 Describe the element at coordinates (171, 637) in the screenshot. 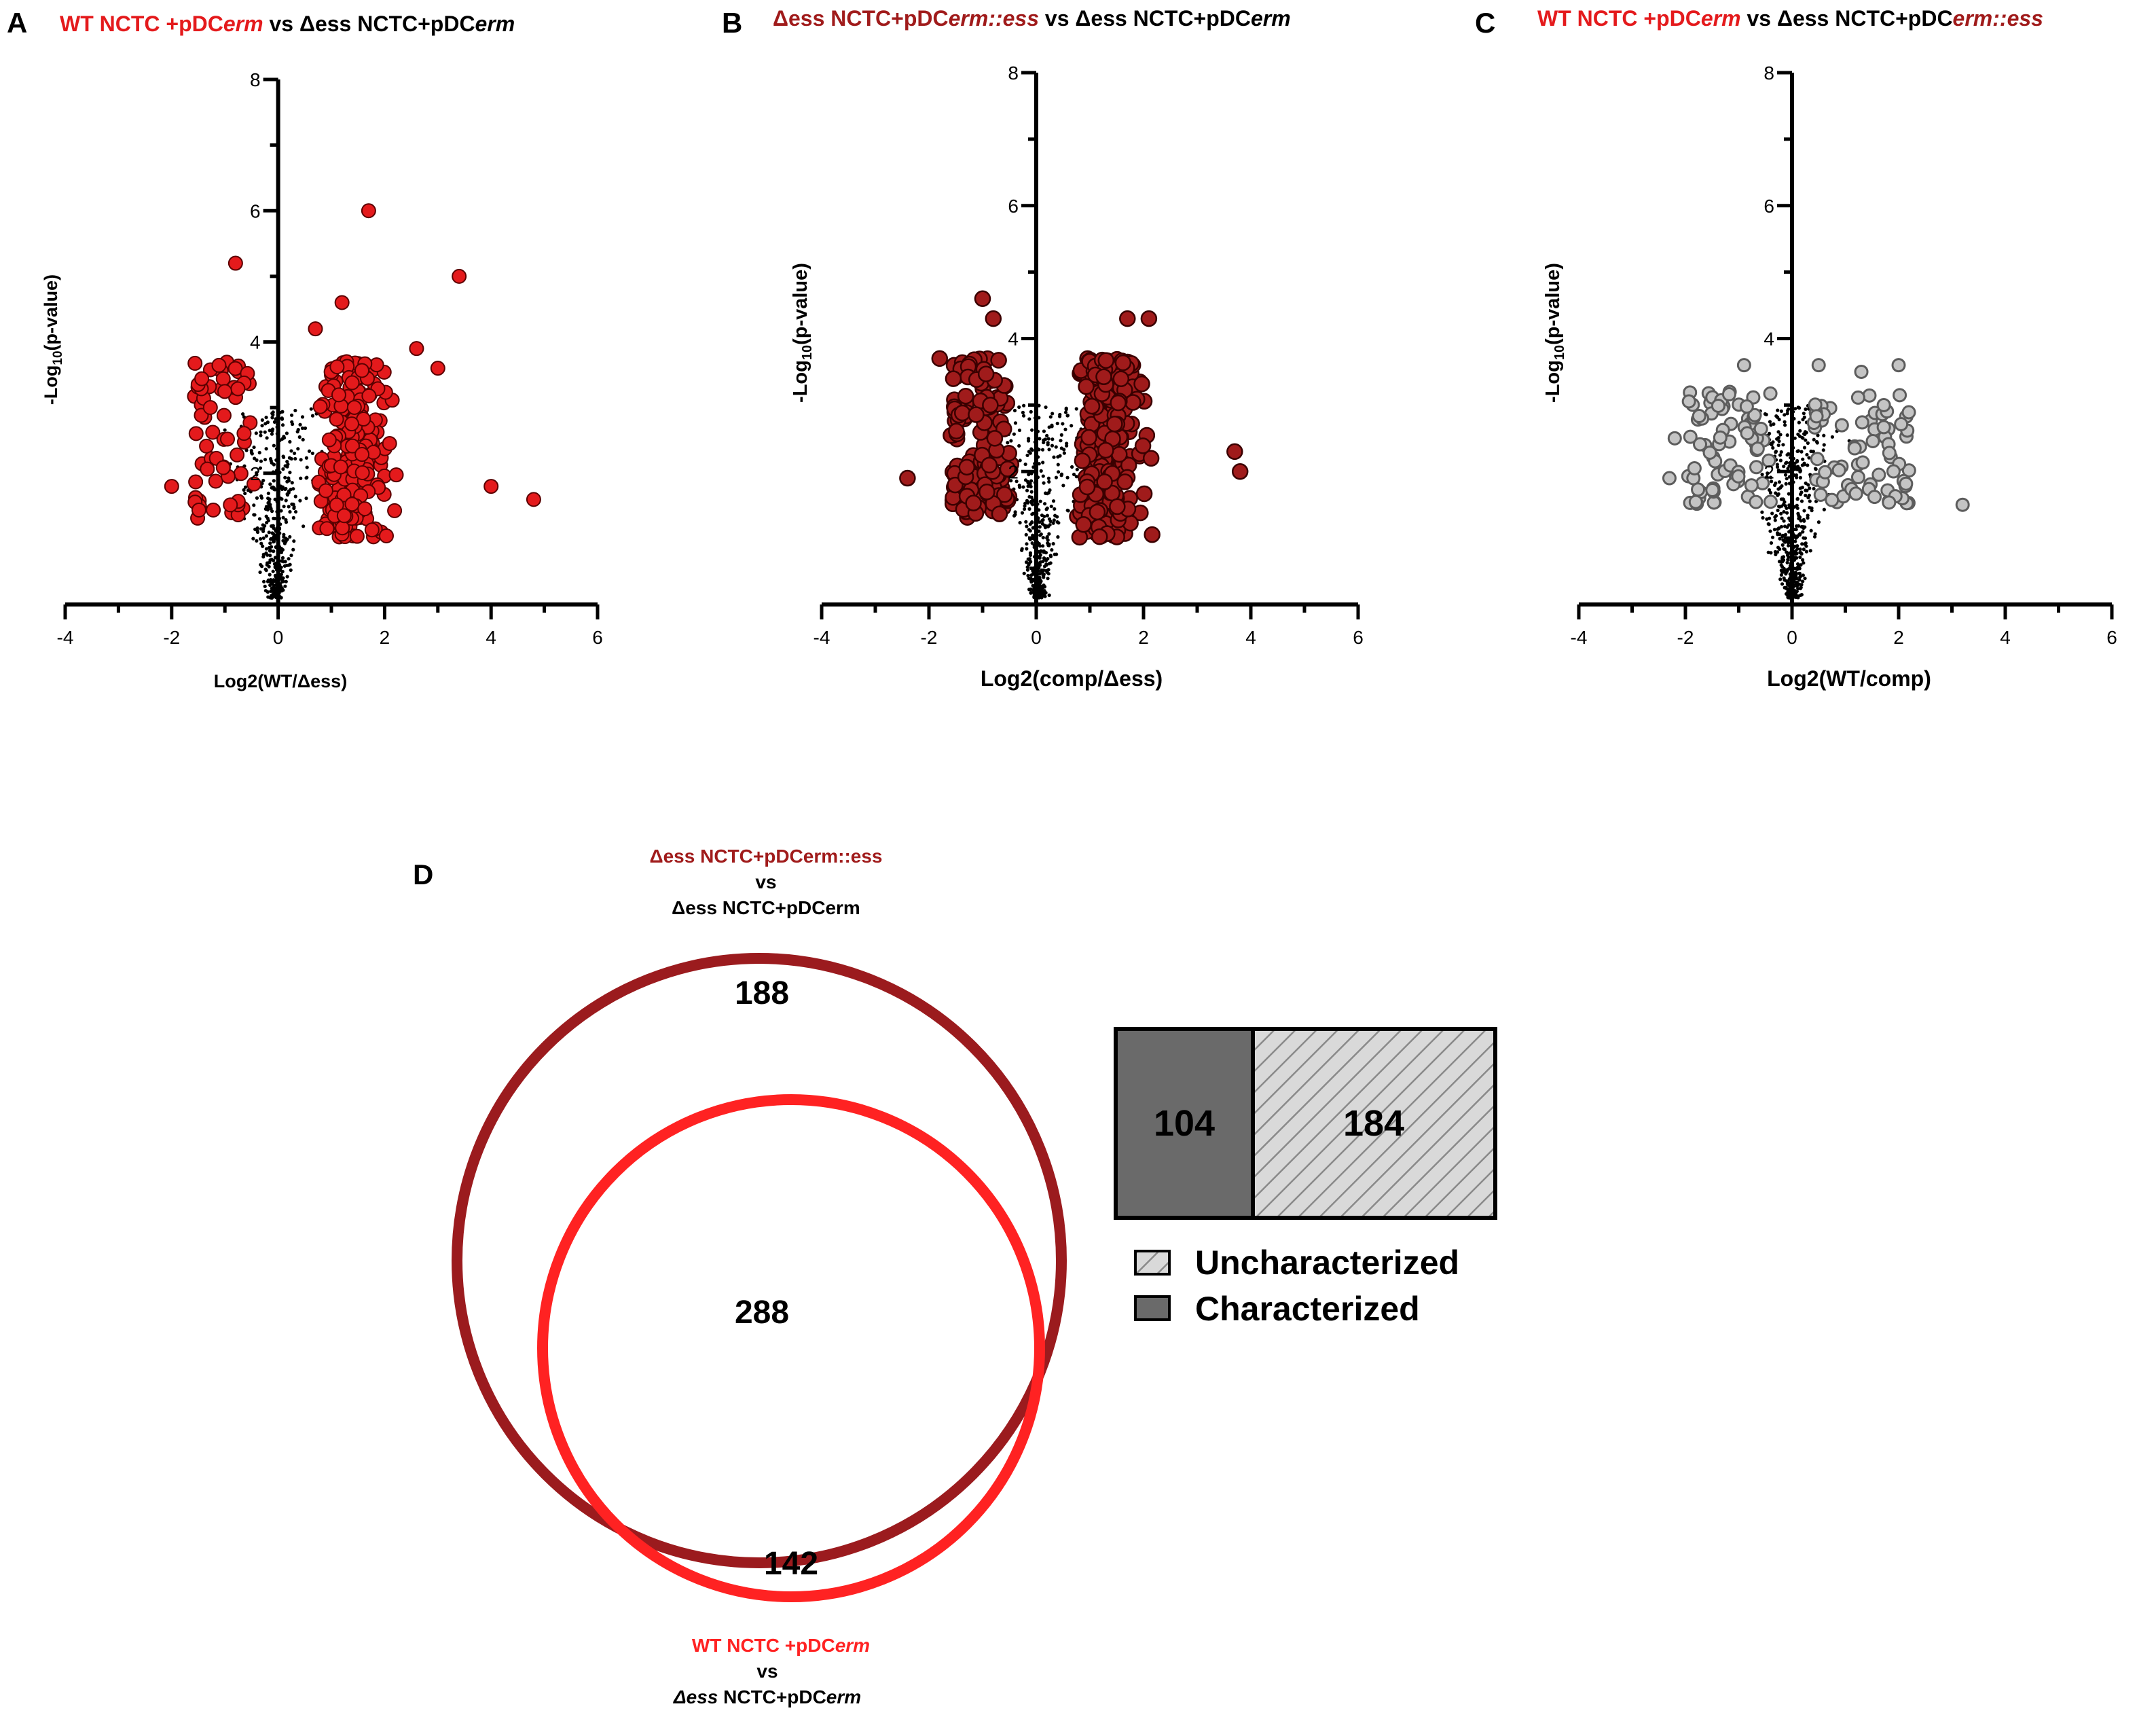

I see `x-tick-label: -2` at that location.